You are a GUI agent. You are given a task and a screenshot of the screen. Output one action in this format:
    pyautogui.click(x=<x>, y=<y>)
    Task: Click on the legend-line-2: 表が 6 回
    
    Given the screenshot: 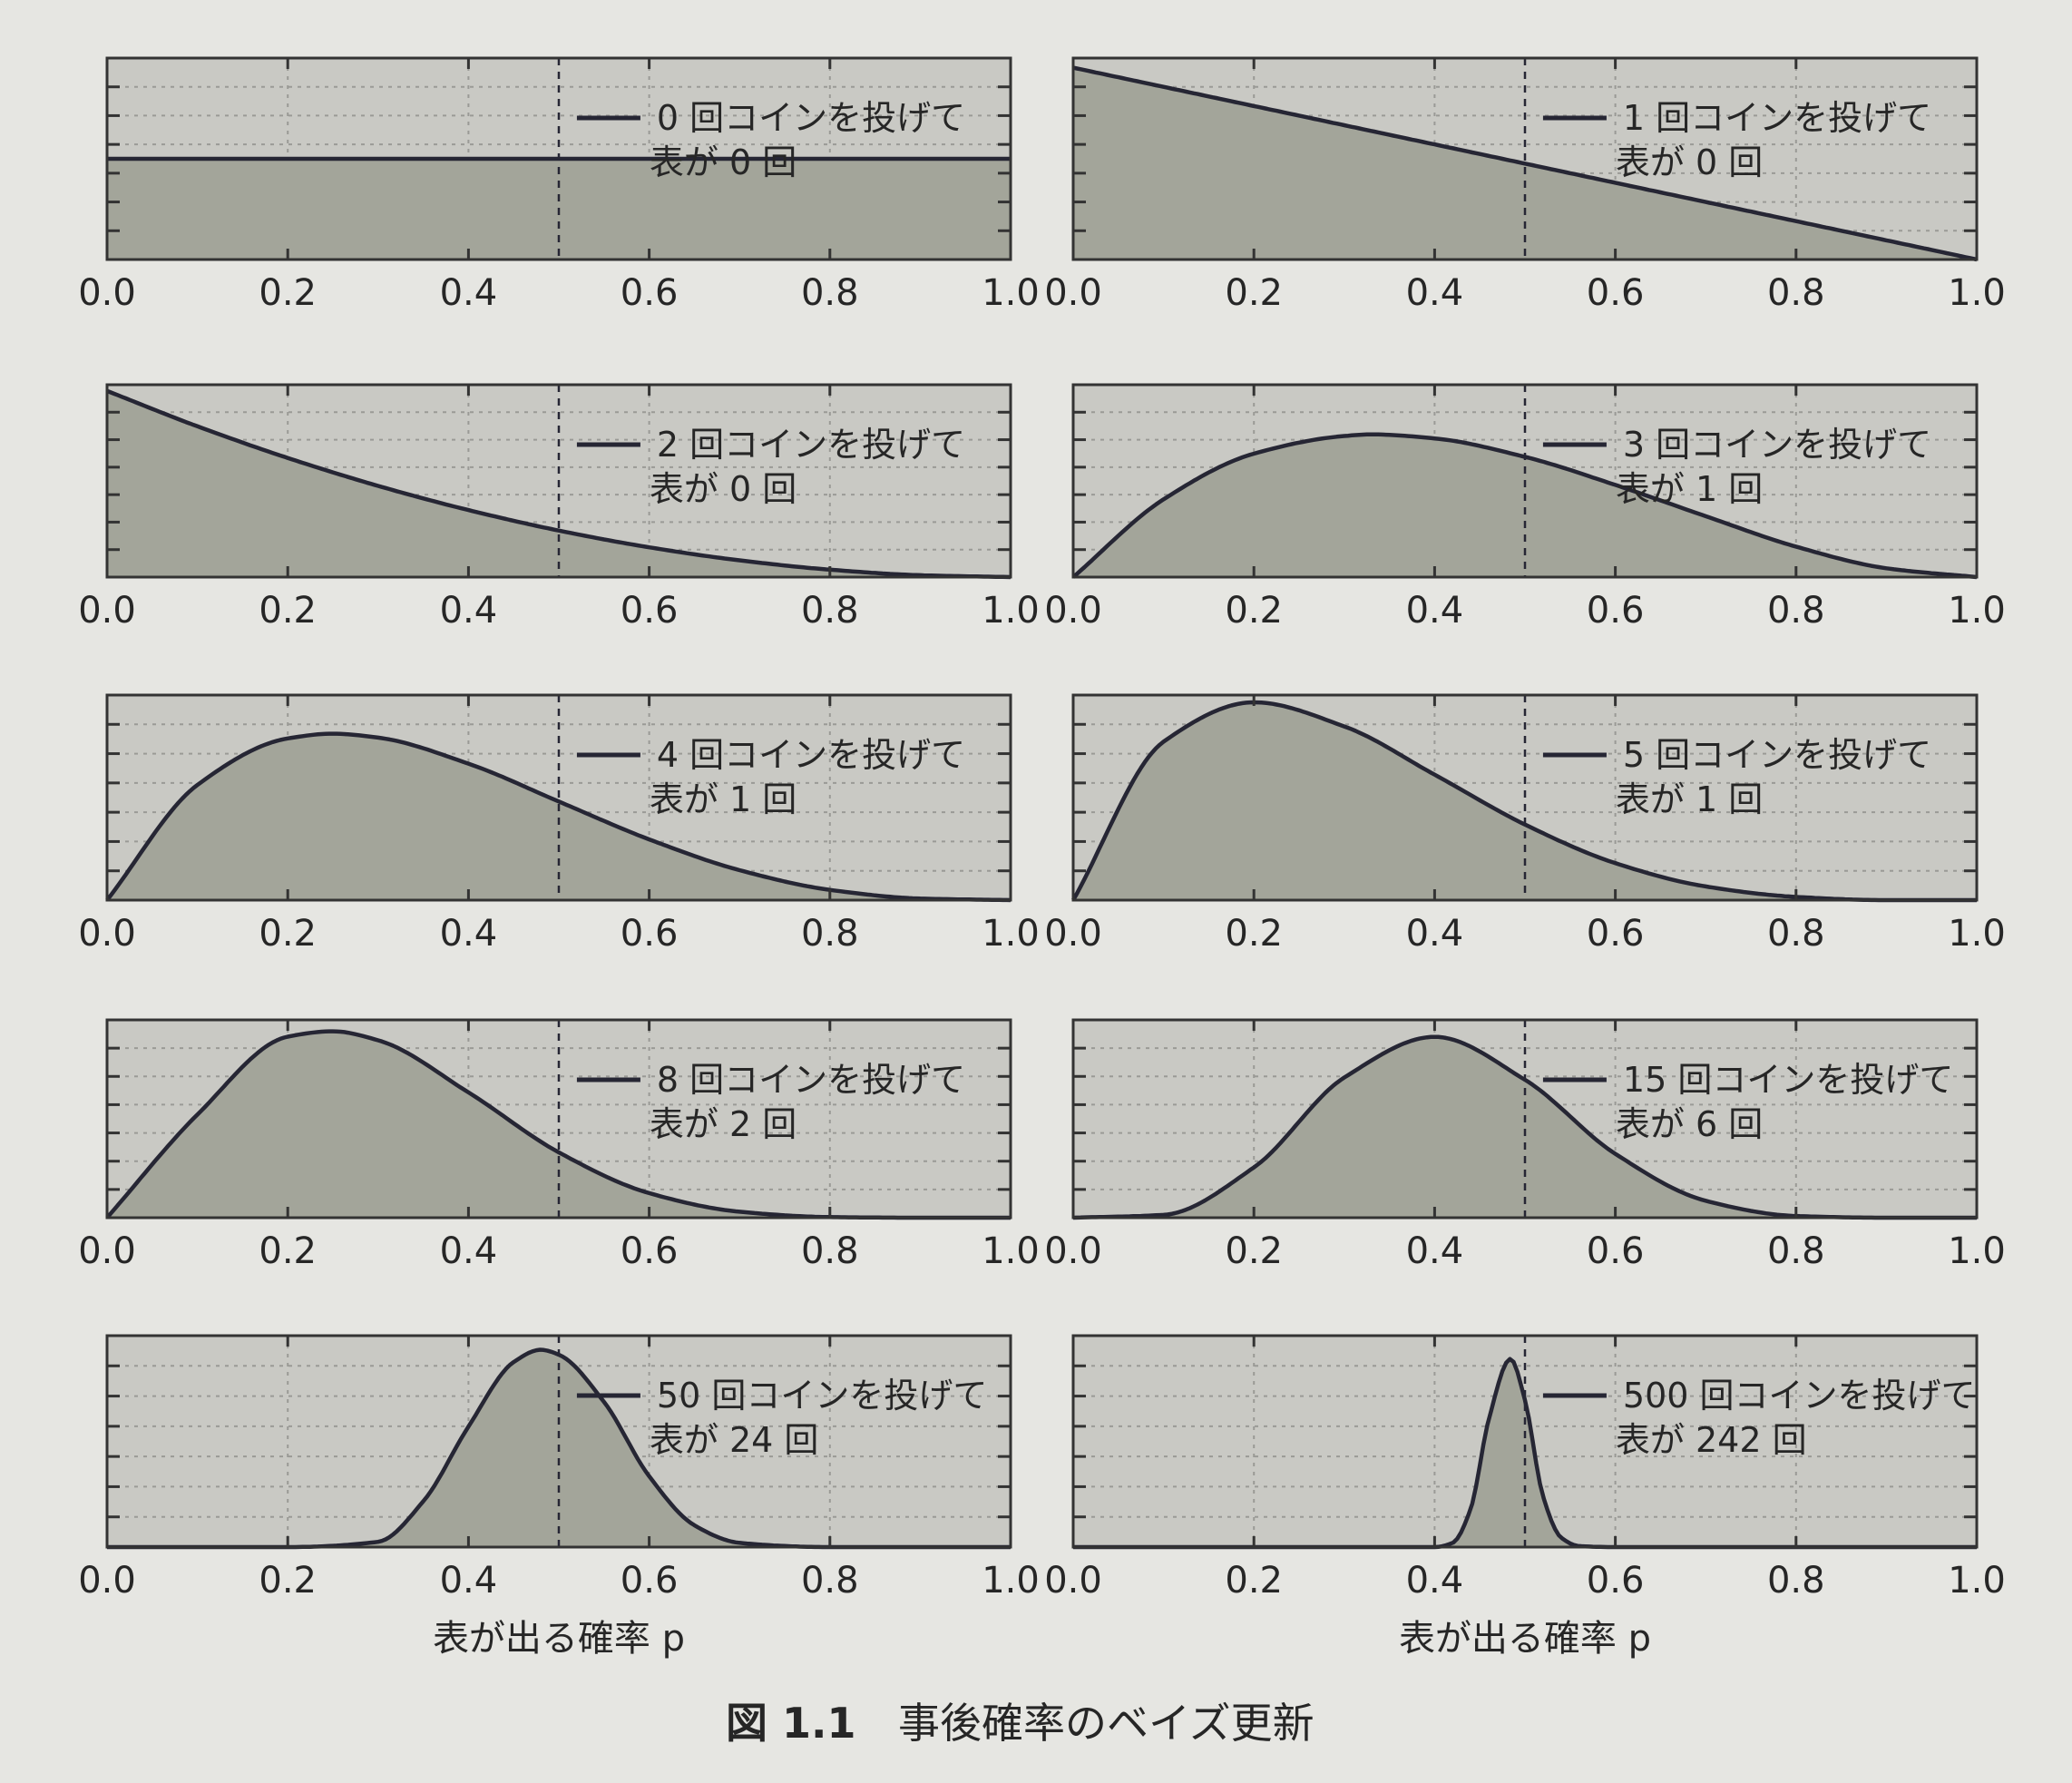 What is the action you would take?
    pyautogui.click(x=1689, y=1124)
    